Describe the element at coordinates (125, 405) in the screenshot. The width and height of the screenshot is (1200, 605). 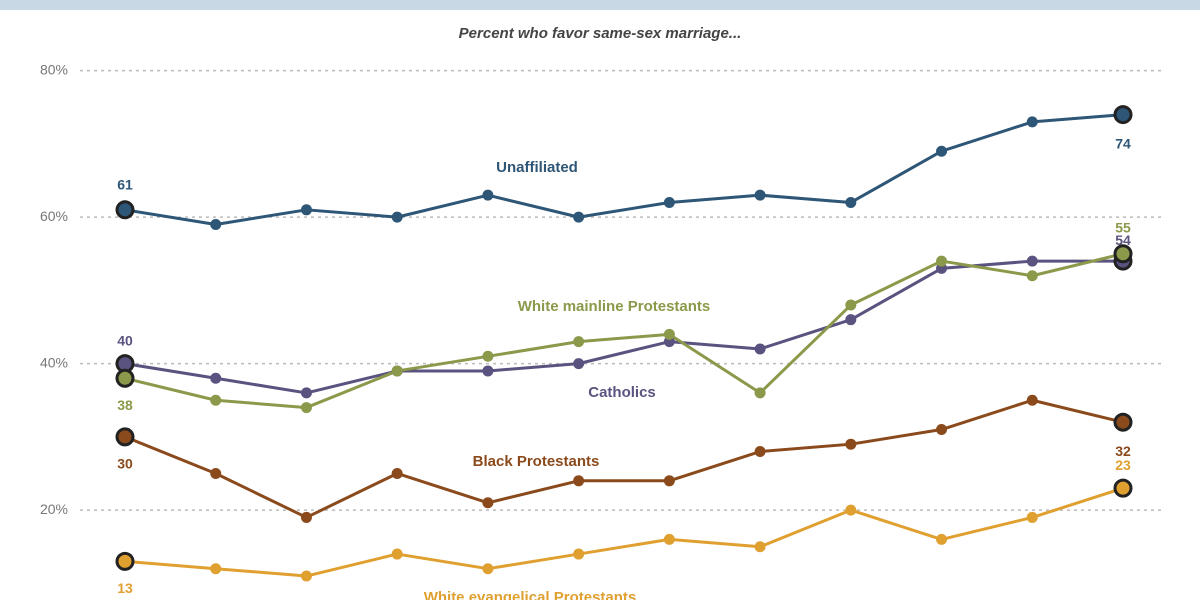
I see `data-label: 38` at that location.